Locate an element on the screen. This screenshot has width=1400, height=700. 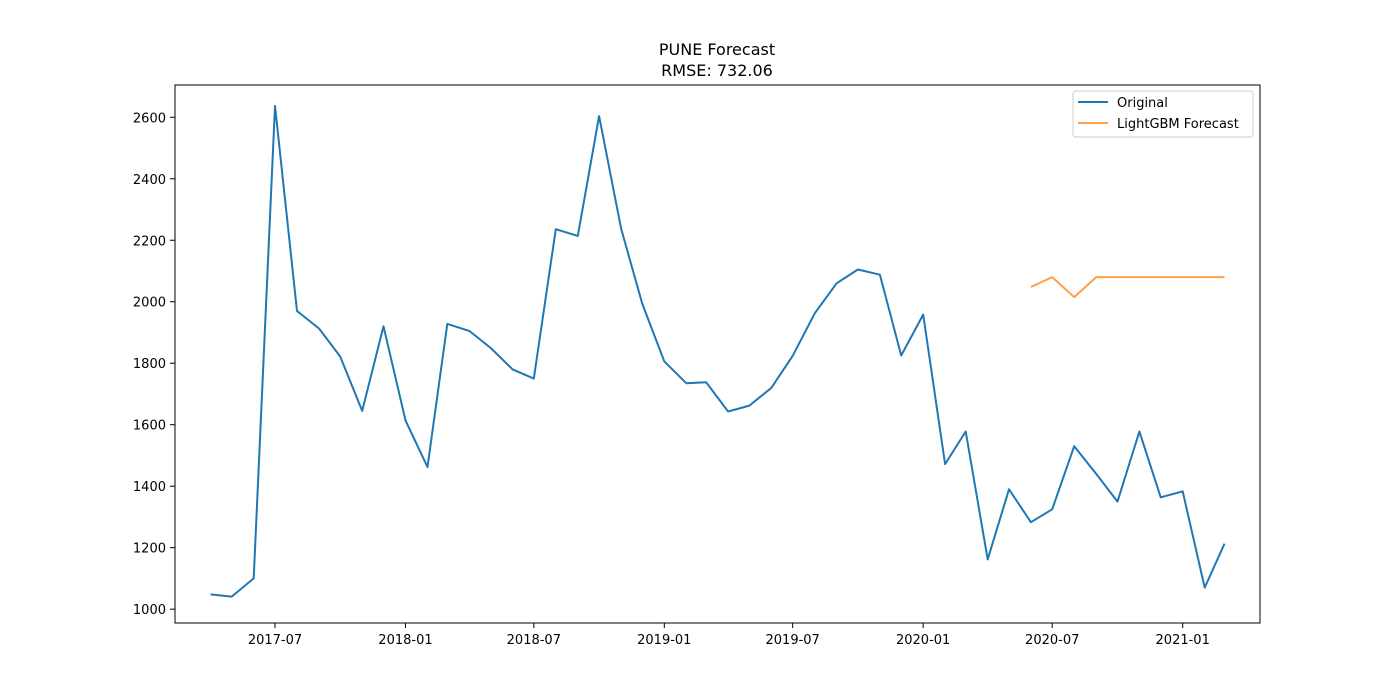
legend-label-original: Original is located at coordinates (1142, 103).